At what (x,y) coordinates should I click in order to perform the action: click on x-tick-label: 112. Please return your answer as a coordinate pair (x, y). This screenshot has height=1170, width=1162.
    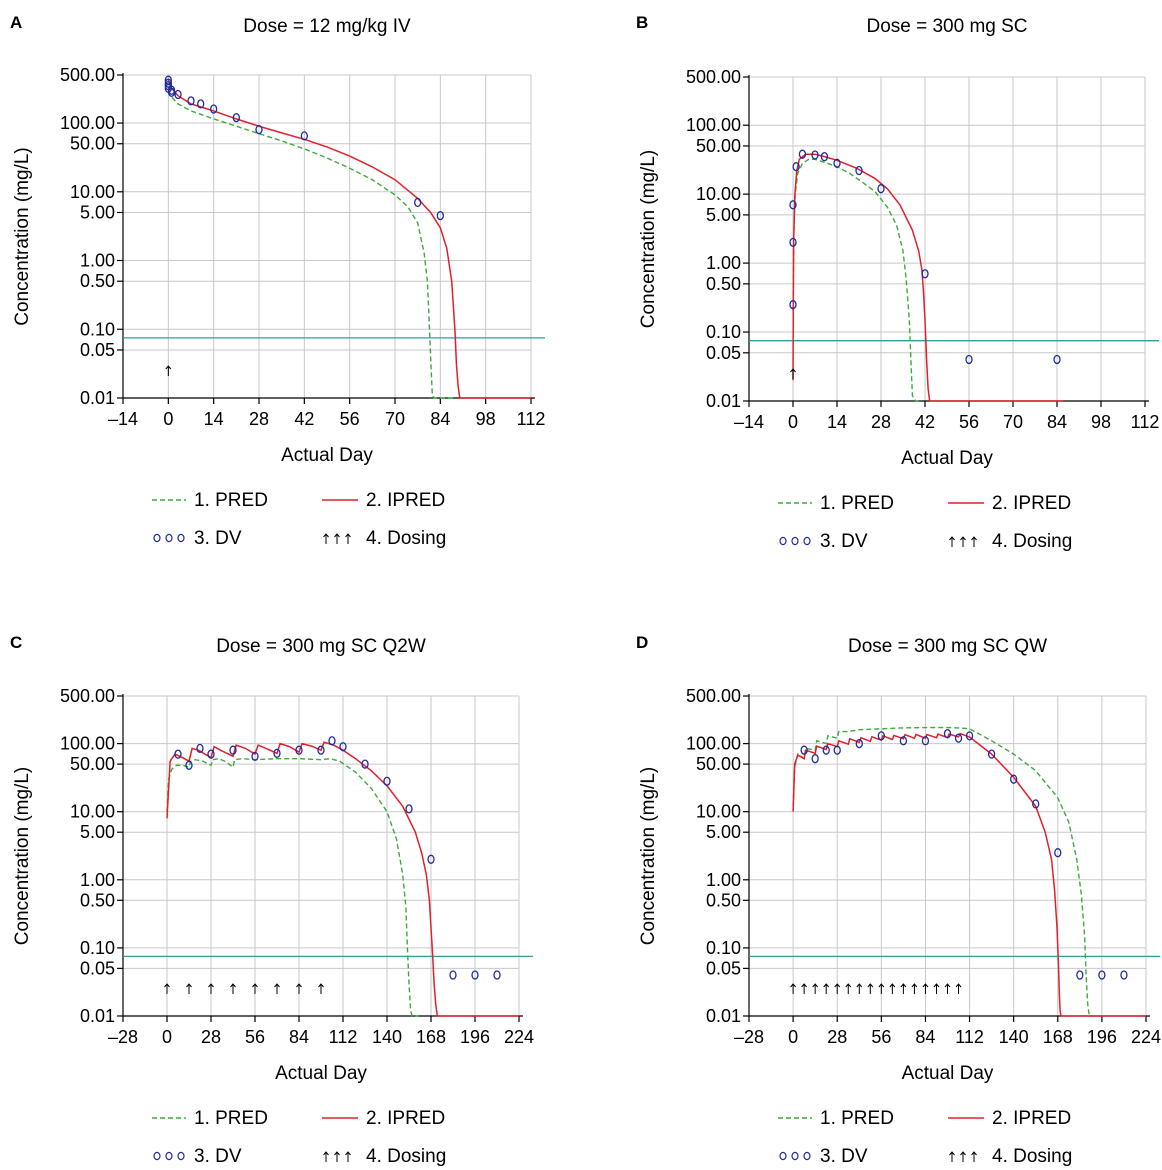
    Looking at the image, I should click on (1145, 422).